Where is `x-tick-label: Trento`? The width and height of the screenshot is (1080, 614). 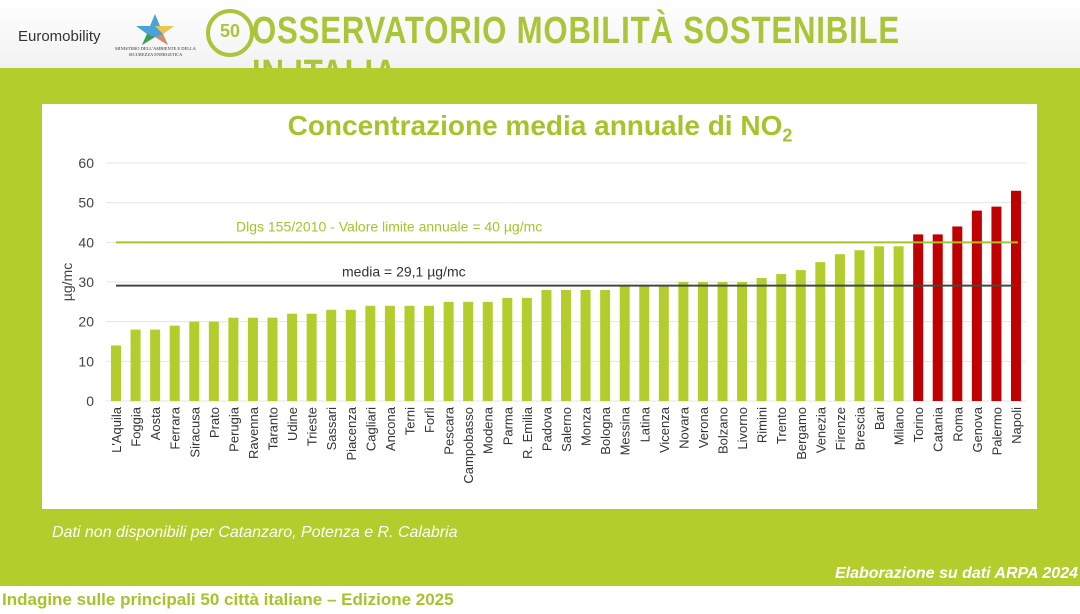
x-tick-label: Trento is located at coordinates (781, 425).